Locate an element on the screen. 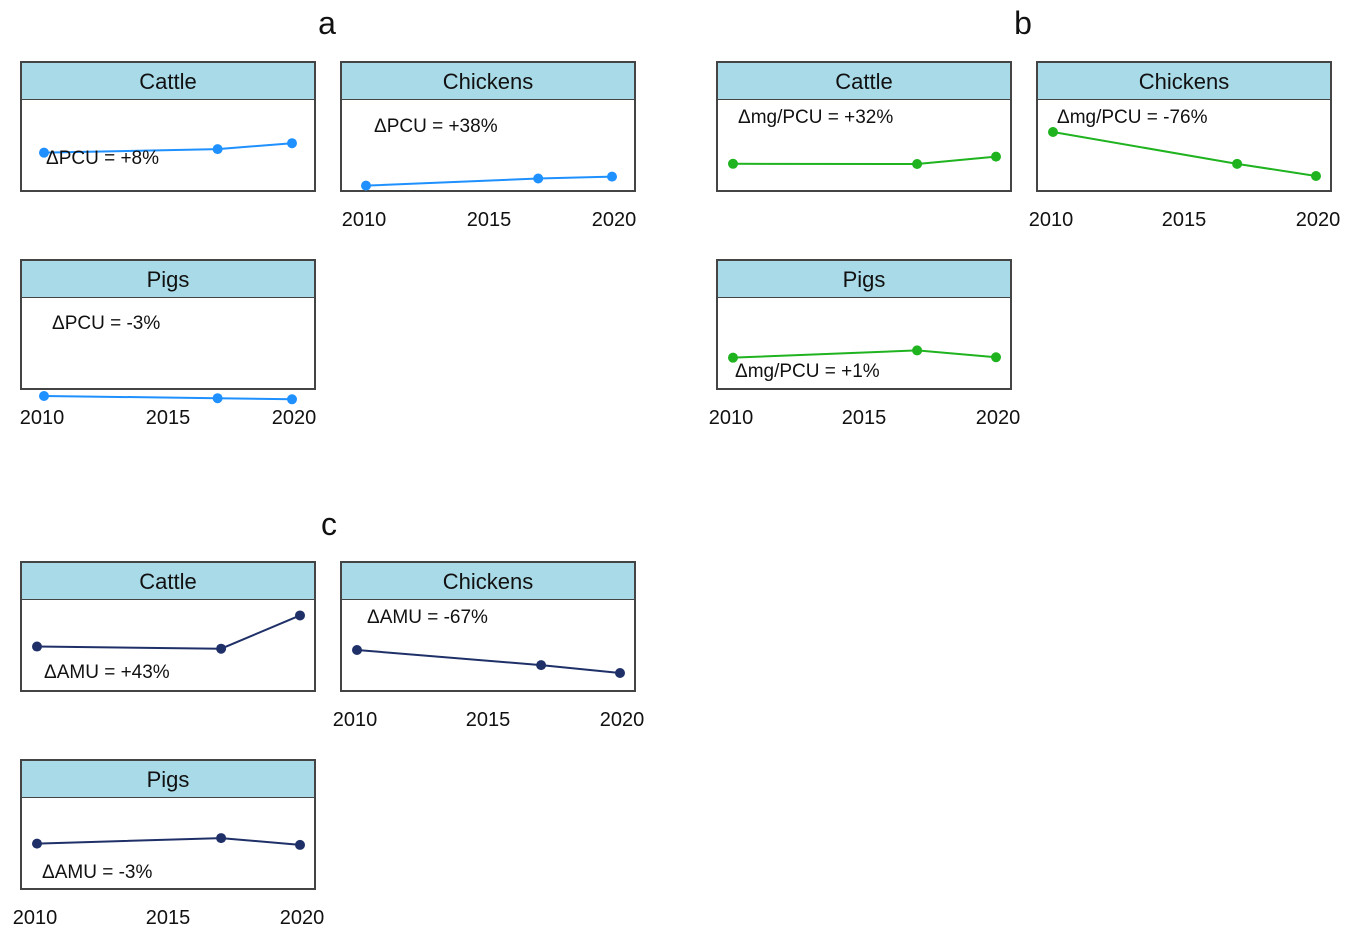 This screenshot has height=932, width=1356. change-annotation: ΔAMU = -3% is located at coordinates (97, 872).